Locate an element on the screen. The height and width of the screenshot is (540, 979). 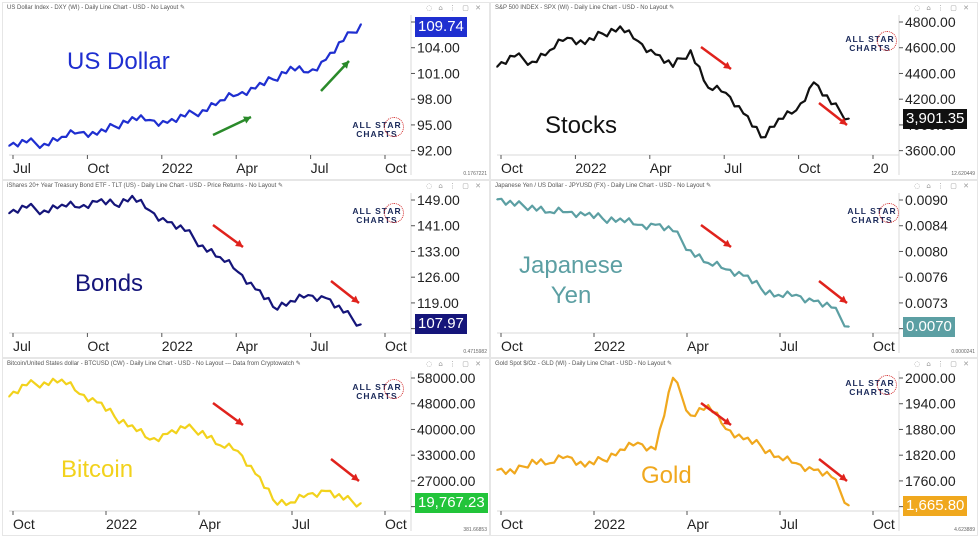
x-tick-label: Jul is located at coordinates (789, 346).